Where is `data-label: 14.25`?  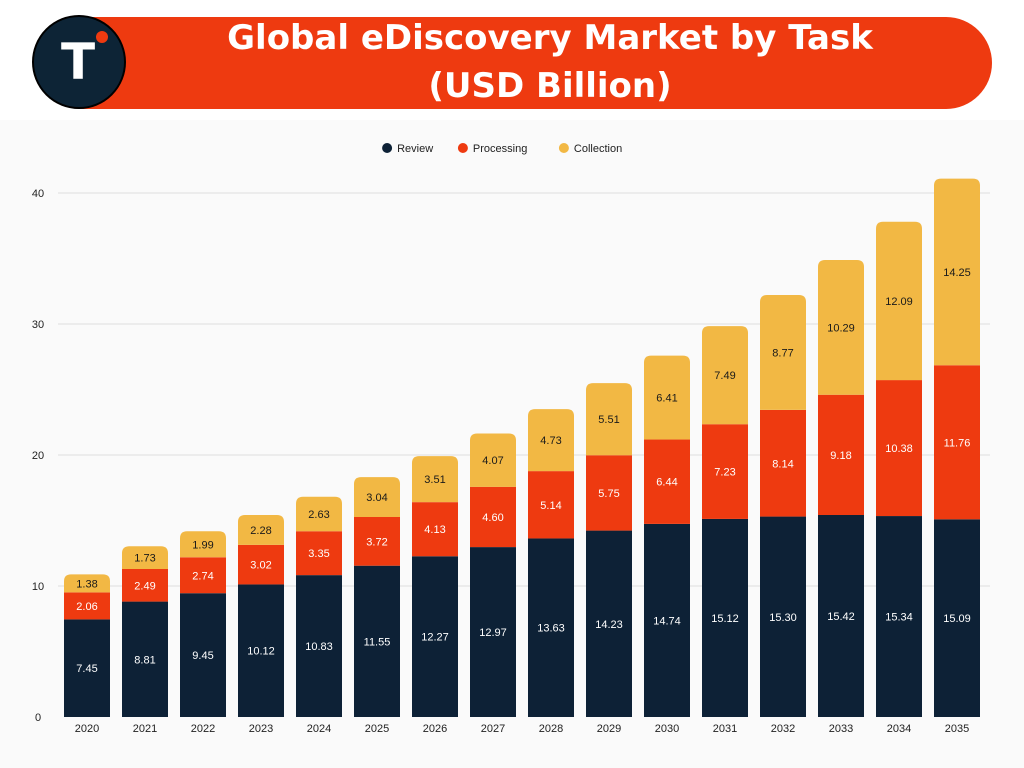 data-label: 14.25 is located at coordinates (957, 273).